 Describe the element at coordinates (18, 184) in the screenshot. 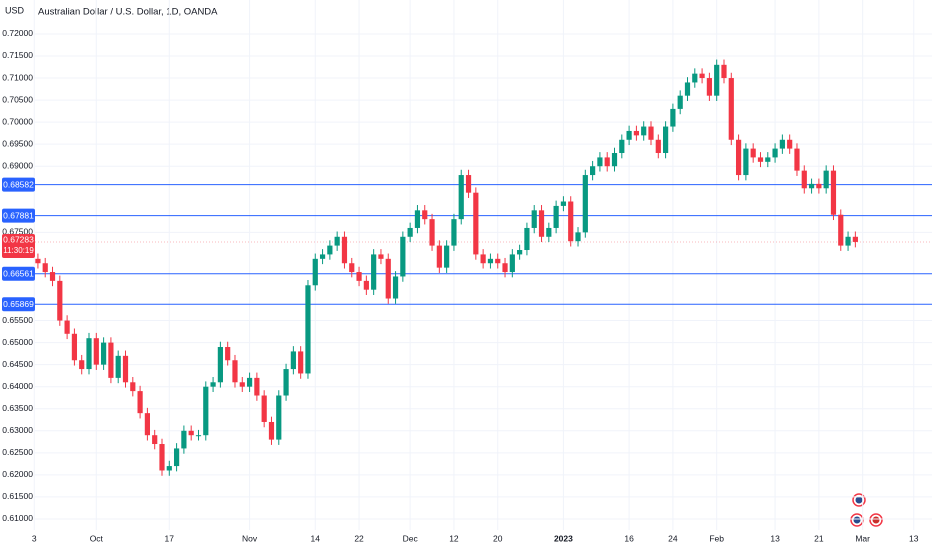

I see `level-label: 0.68582` at that location.